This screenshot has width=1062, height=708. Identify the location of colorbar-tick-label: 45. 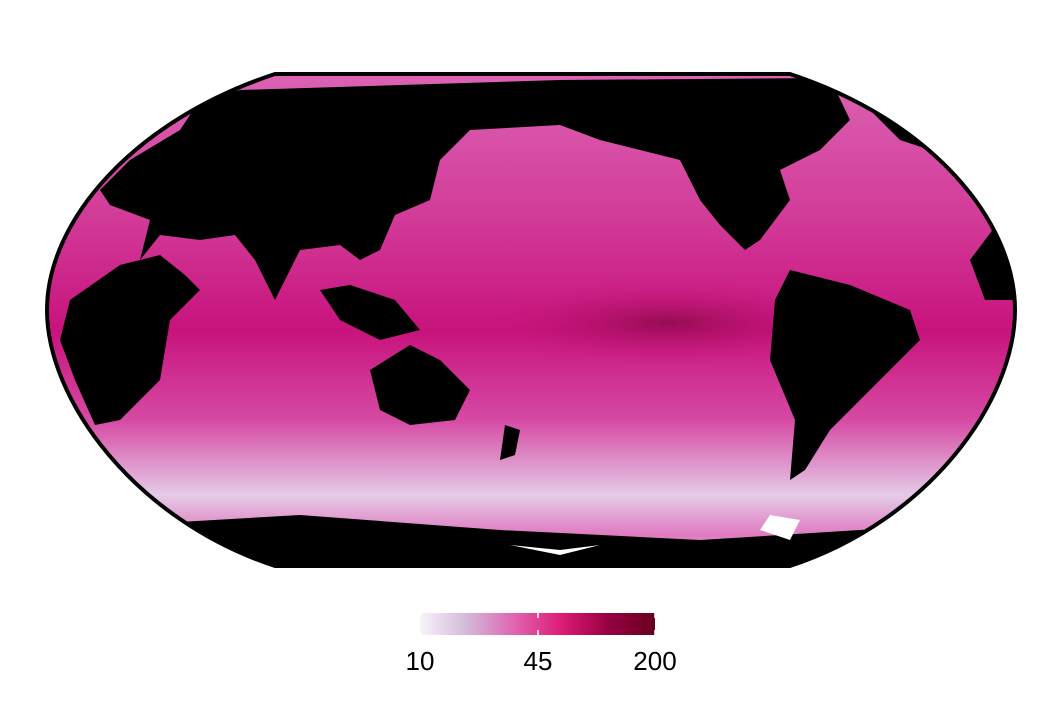
(538, 661).